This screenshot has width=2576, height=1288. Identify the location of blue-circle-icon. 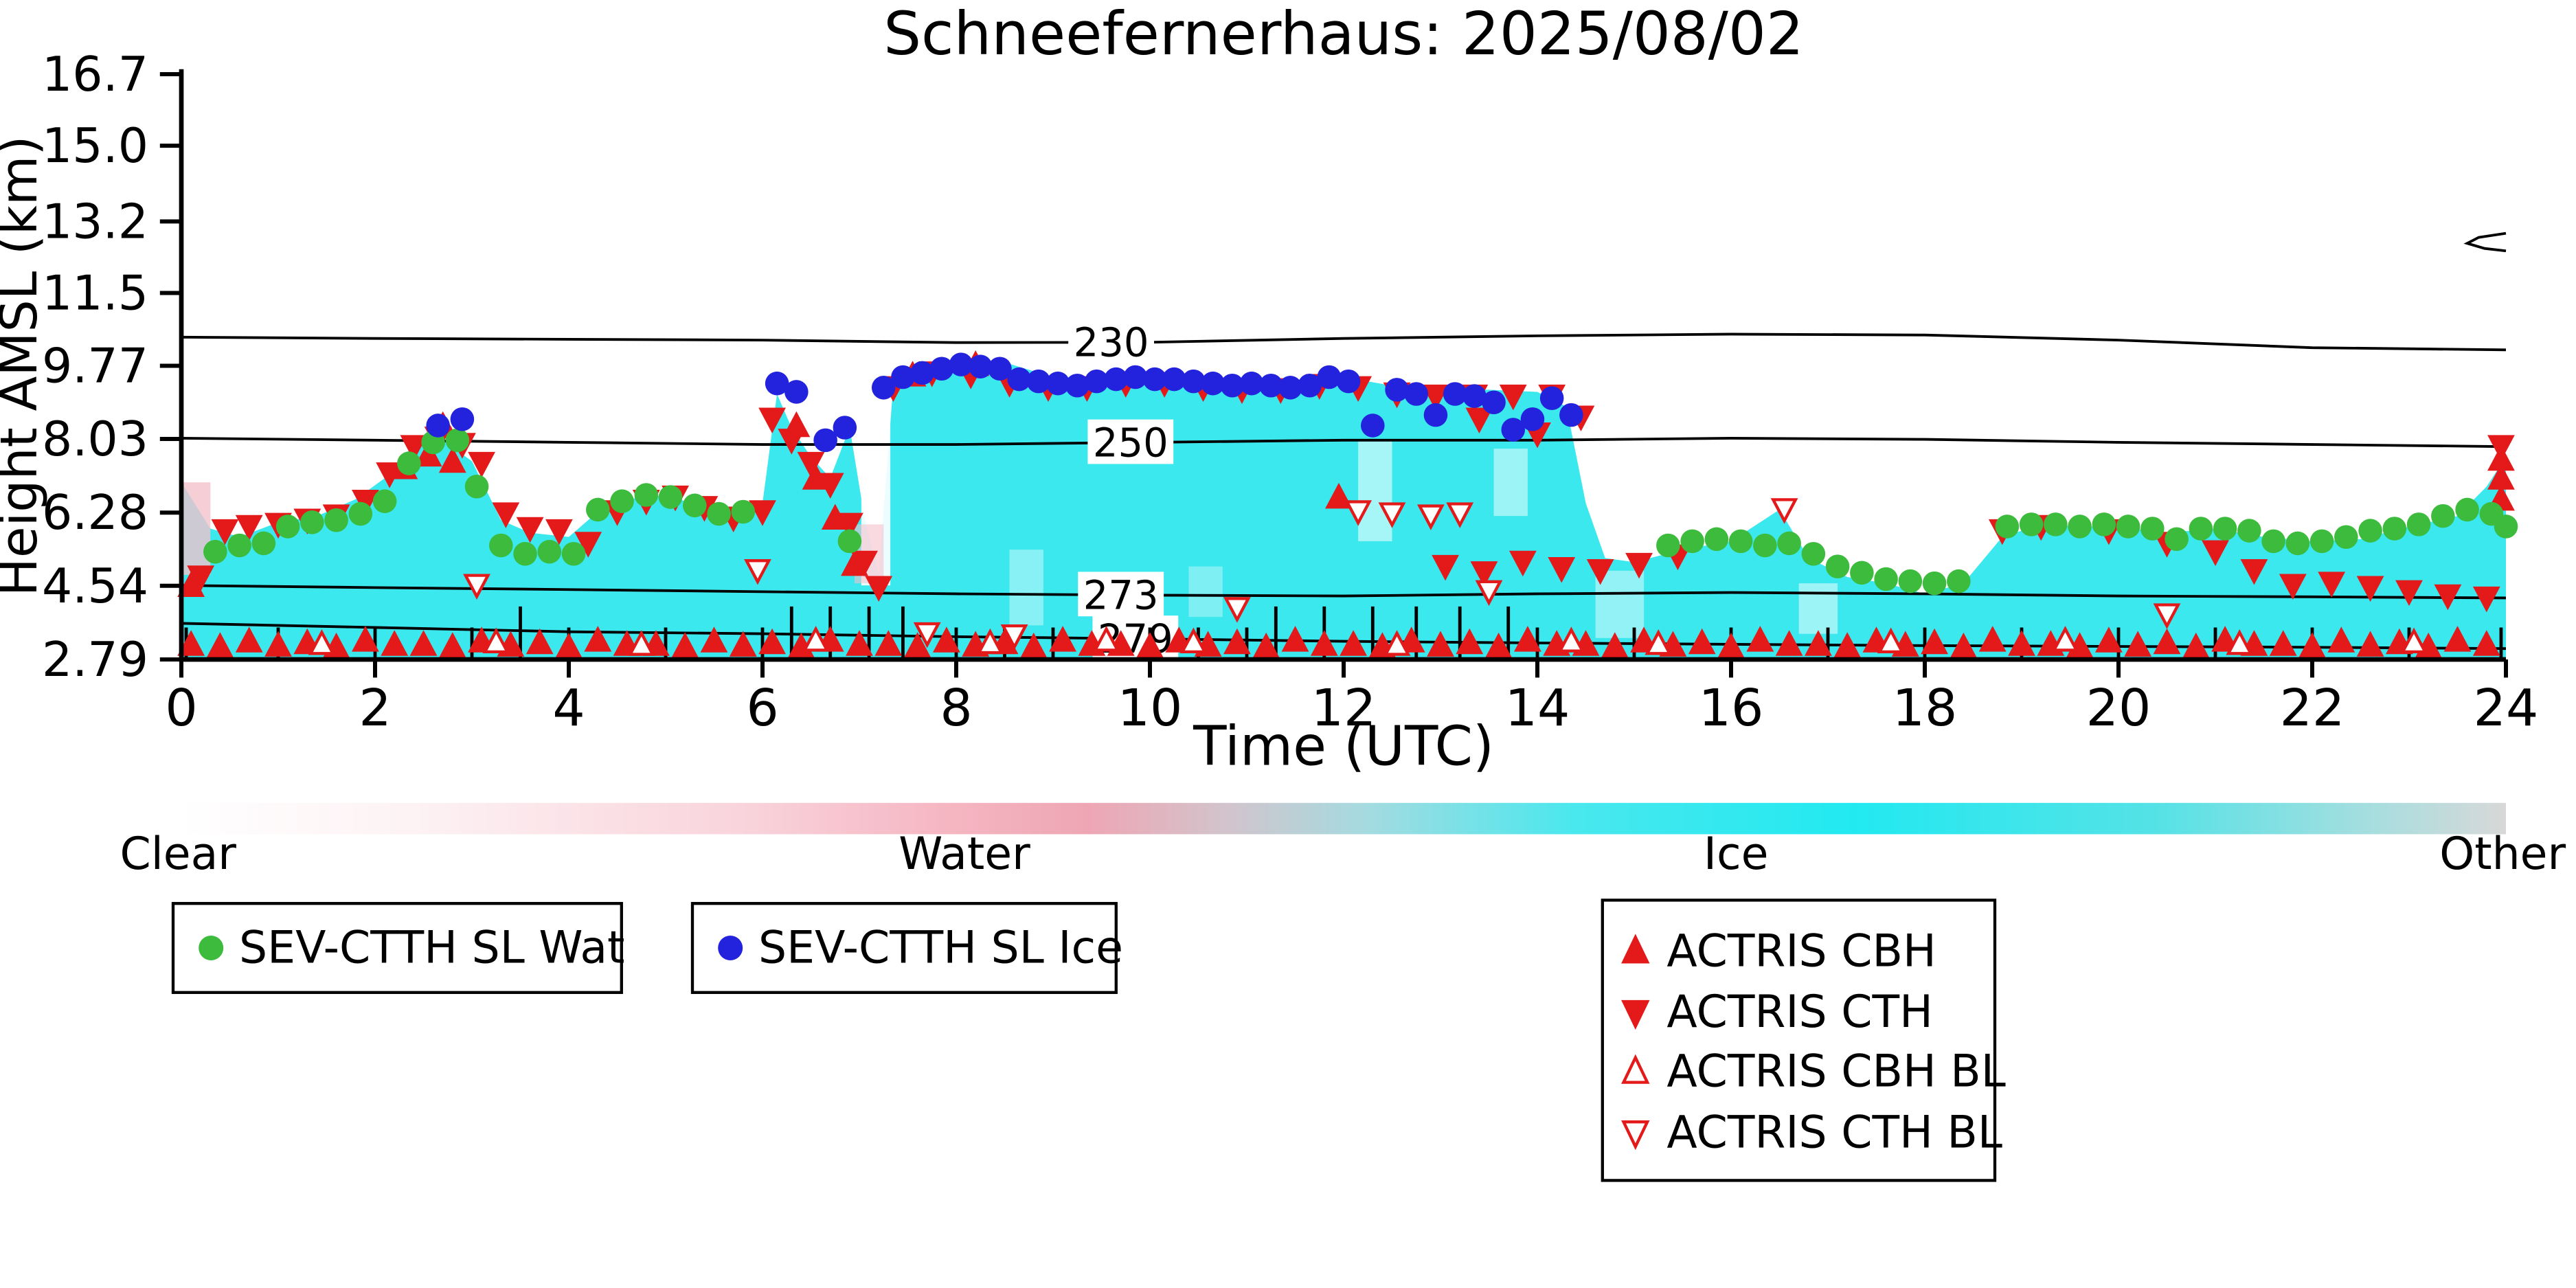
(730, 948).